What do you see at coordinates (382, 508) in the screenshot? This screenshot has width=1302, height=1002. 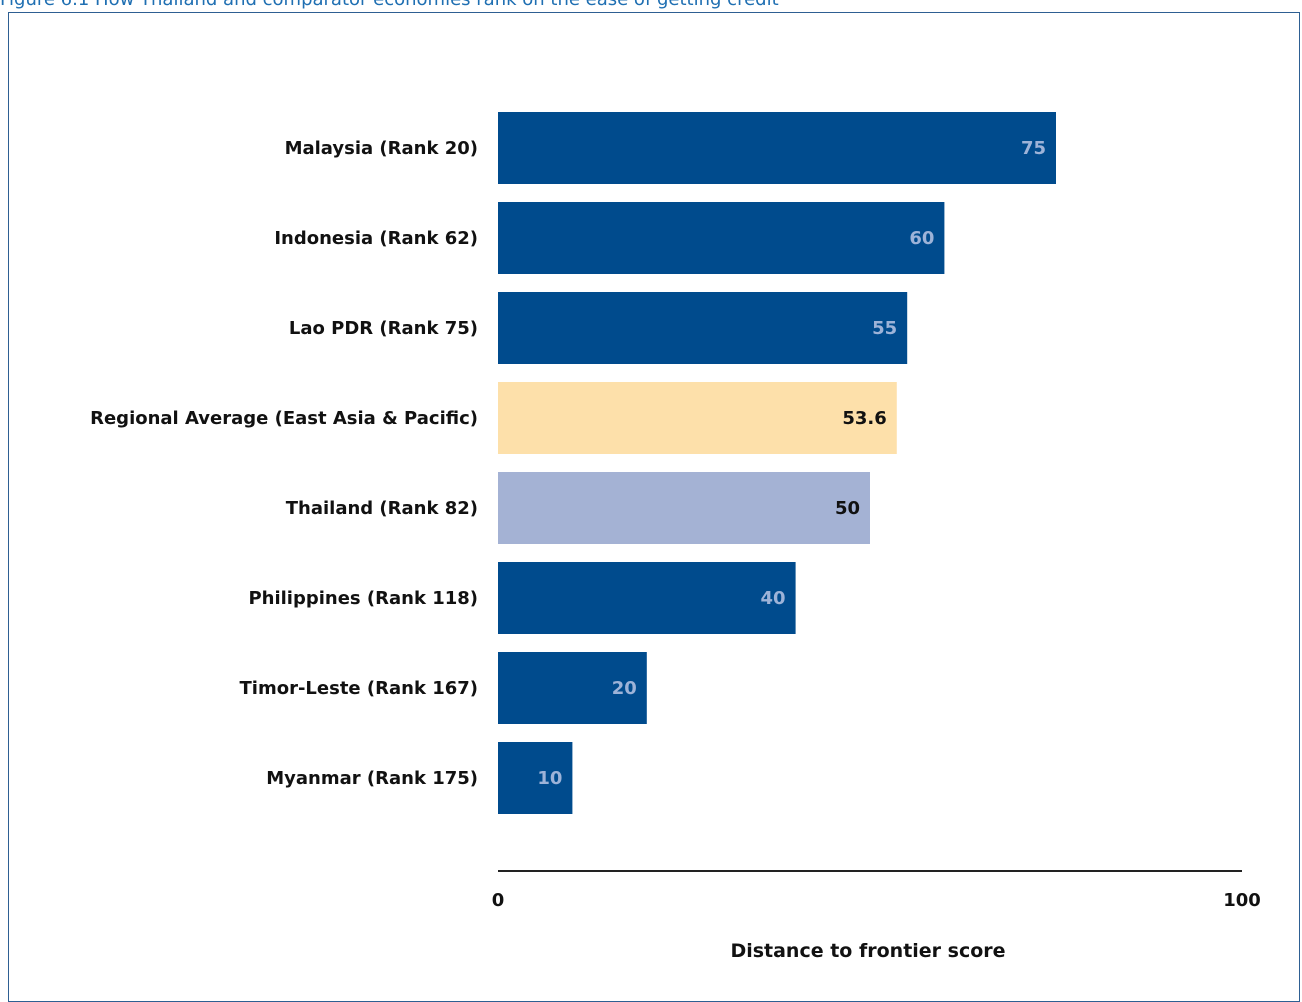 I see `category-label: Thailand (Rank 82)` at bounding box center [382, 508].